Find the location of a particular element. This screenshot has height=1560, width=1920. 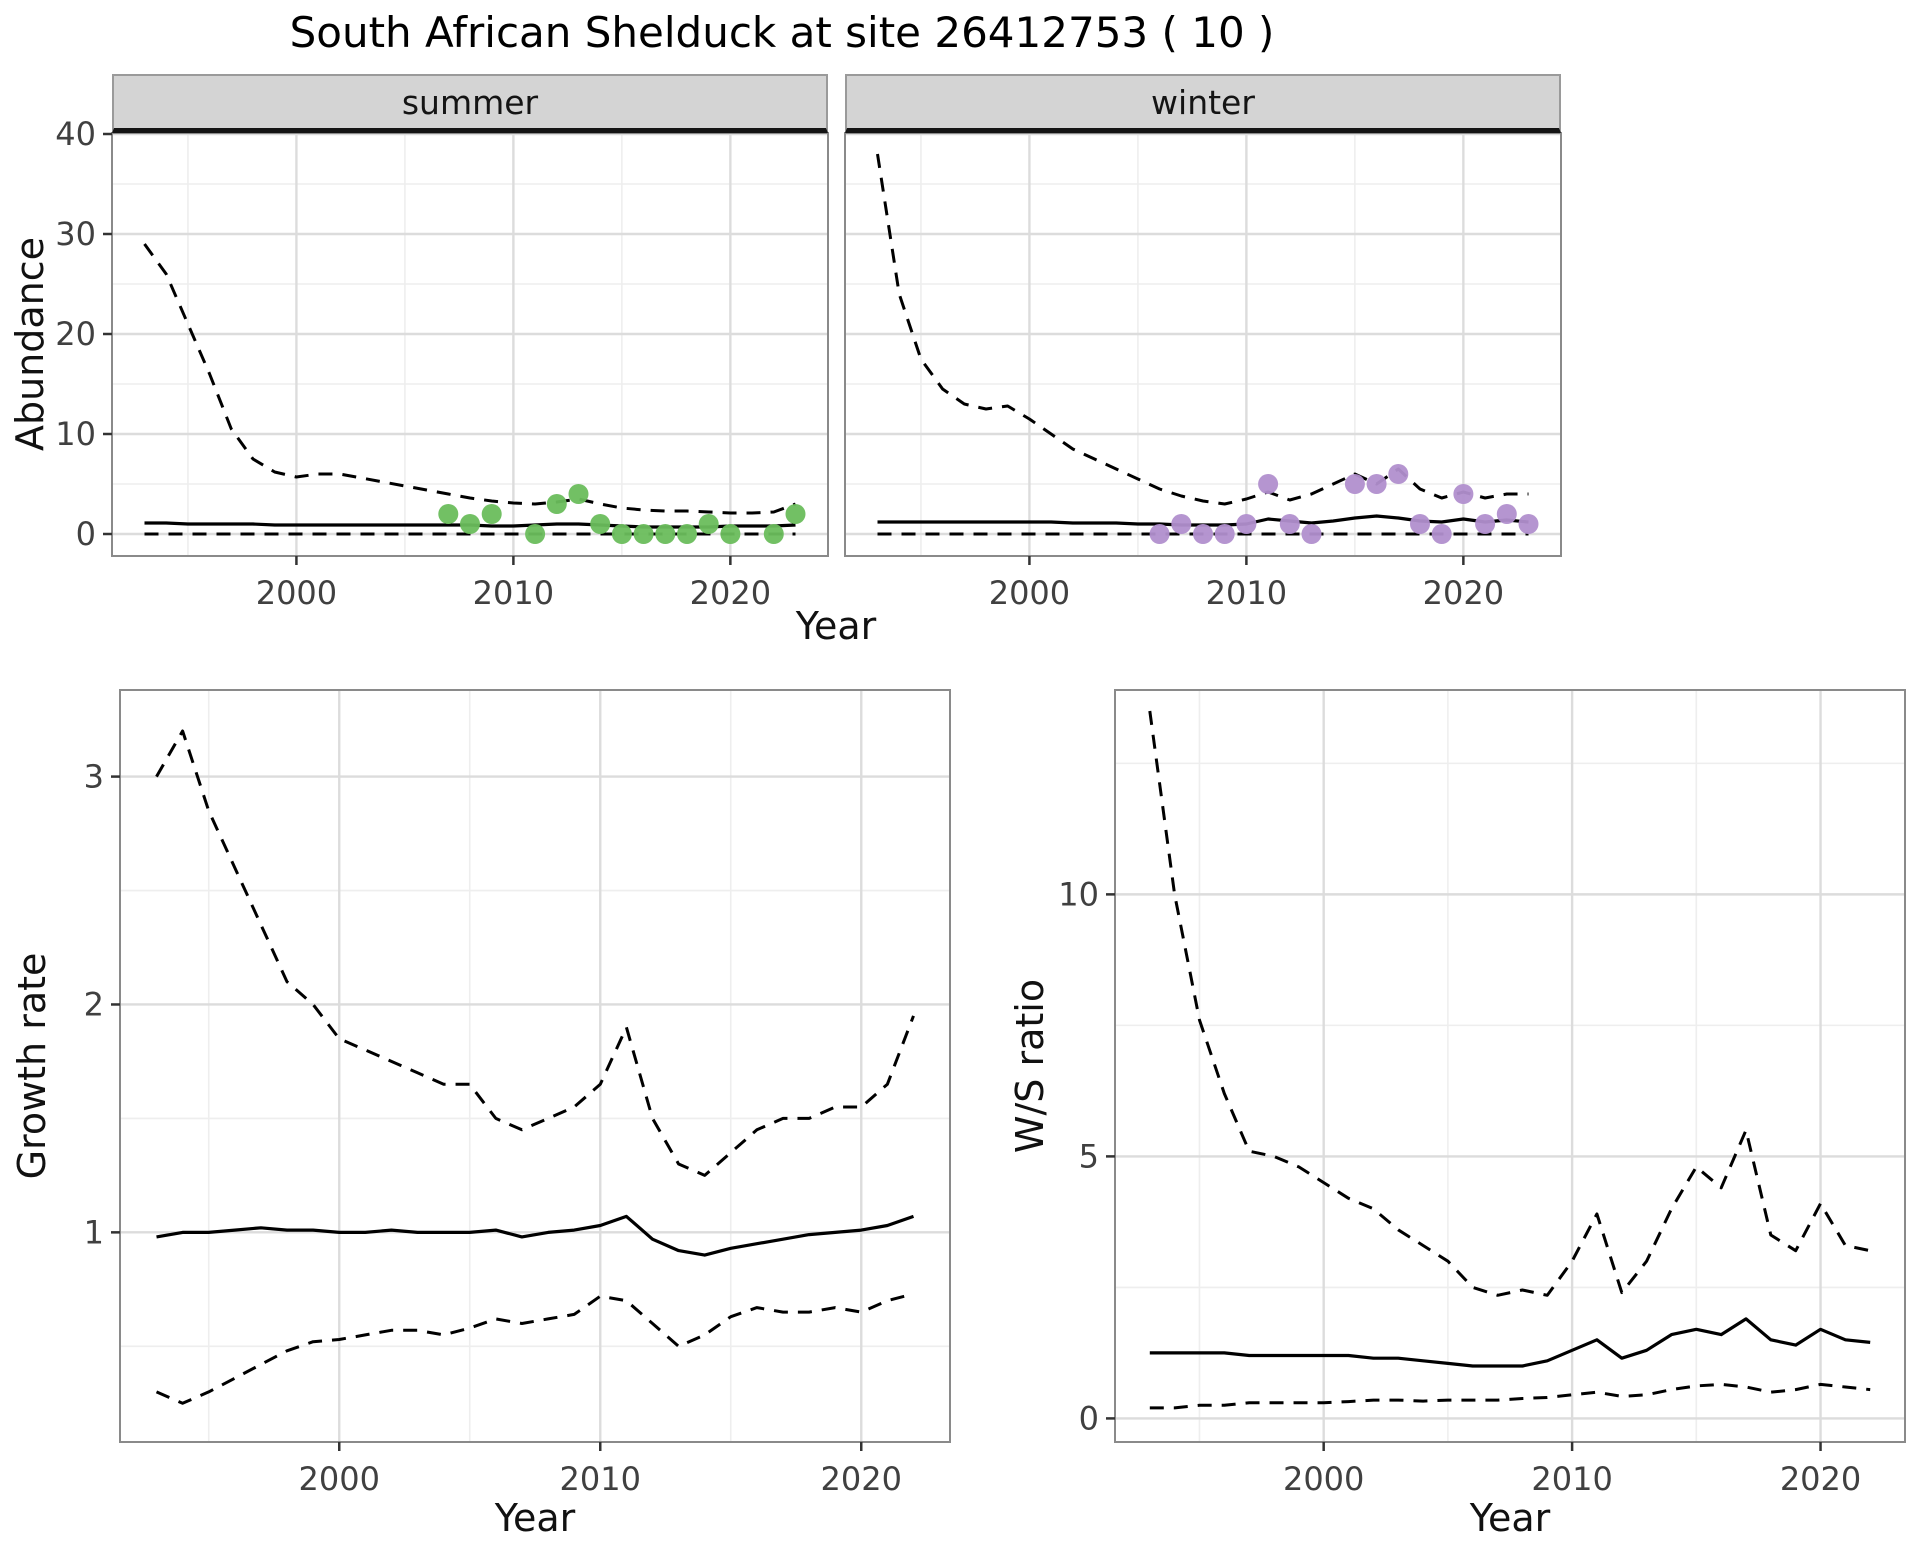

facet-strip-summer-label: summer is located at coordinates (470, 102).